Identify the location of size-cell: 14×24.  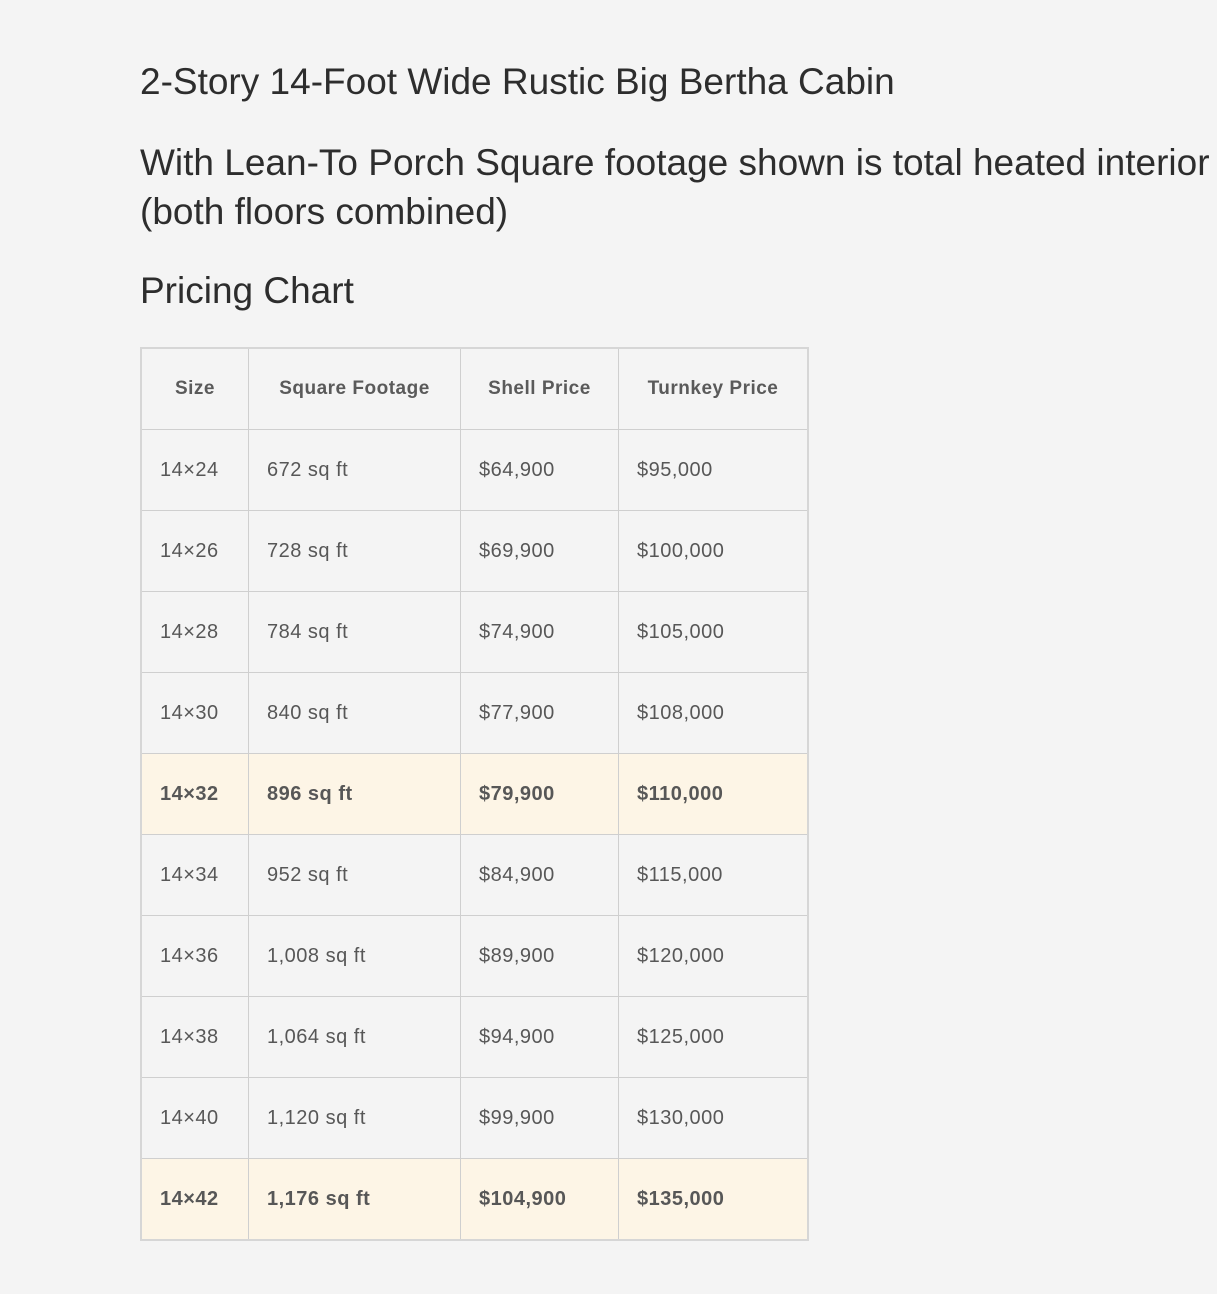
(194, 470).